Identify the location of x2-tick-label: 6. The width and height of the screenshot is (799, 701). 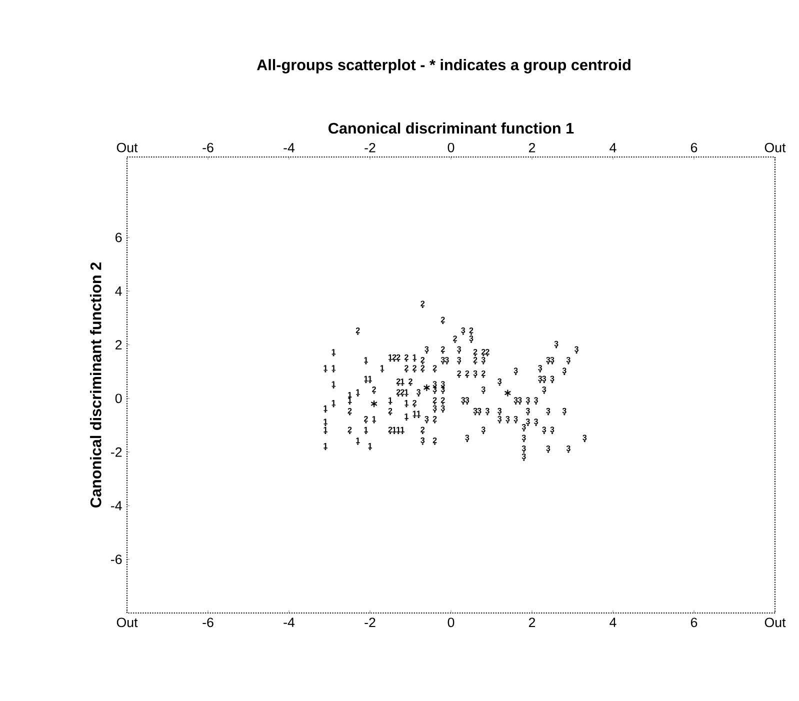
(694, 147).